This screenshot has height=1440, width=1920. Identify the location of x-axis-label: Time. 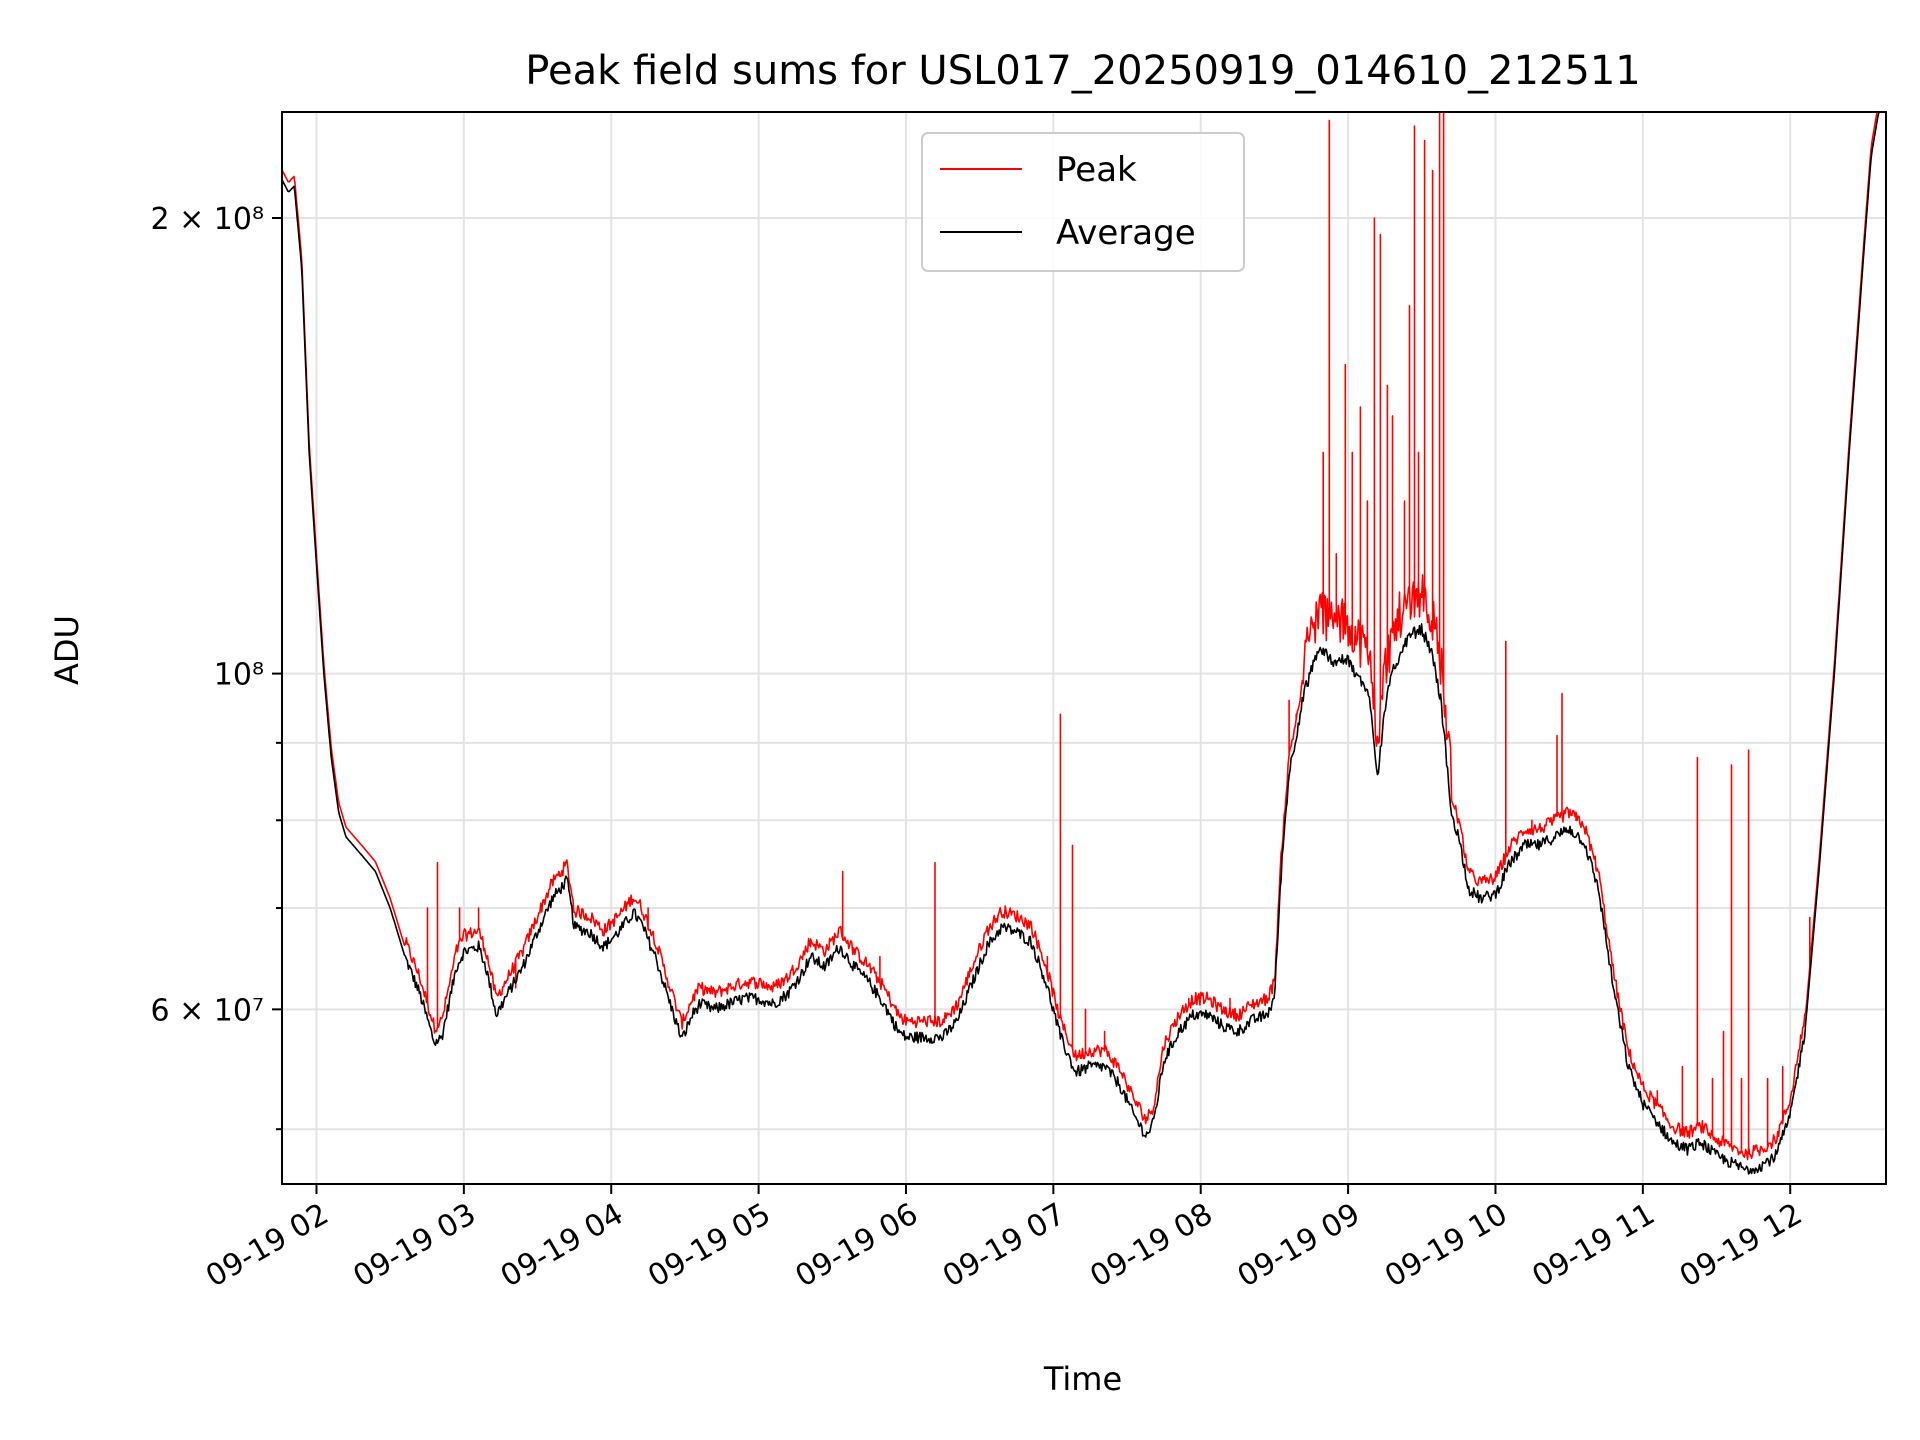
(1082, 1379).